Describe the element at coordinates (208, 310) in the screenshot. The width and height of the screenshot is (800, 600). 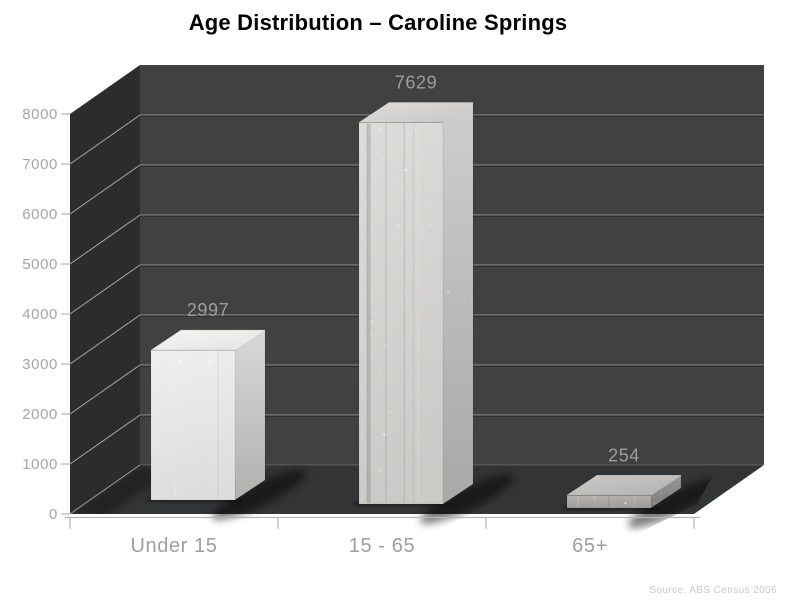
I see `bar-value-label: 2997` at that location.